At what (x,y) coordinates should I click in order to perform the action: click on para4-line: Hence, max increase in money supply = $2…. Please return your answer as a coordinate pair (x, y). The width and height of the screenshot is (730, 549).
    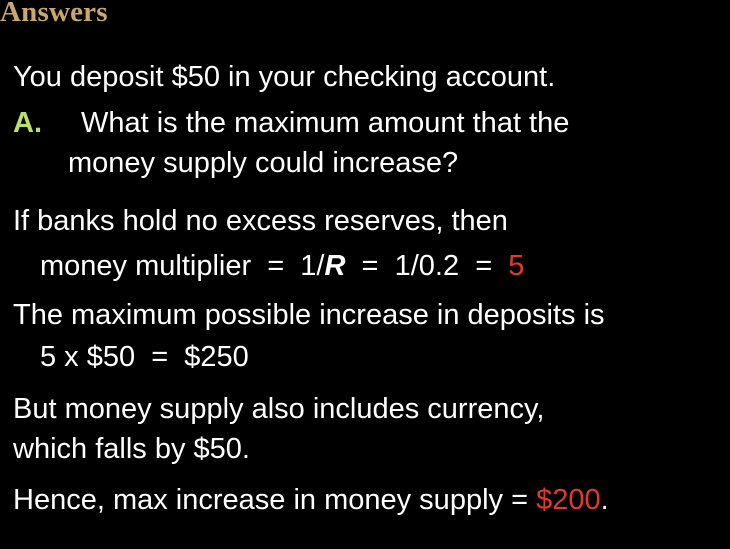
    Looking at the image, I should click on (311, 500).